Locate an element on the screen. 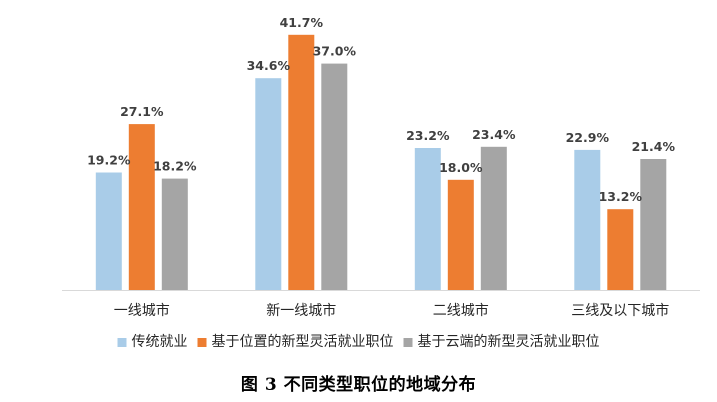 This screenshot has height=402, width=717. legend-item-2: 基于位置的新型灵活就业职位 is located at coordinates (295, 341).